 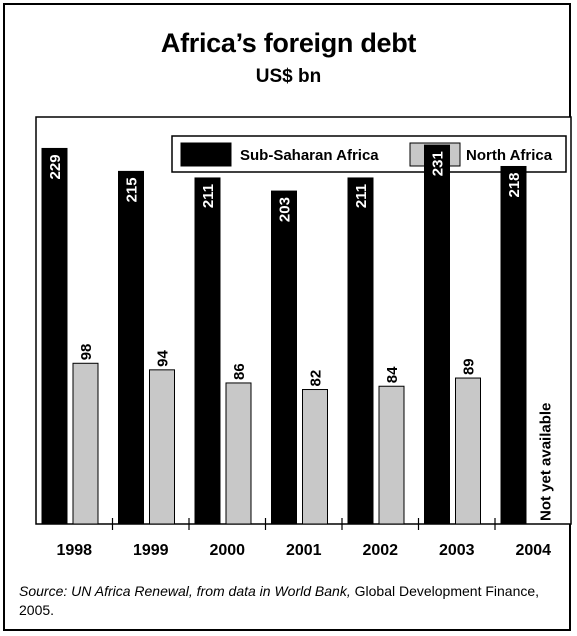 What do you see at coordinates (284, 357) in the screenshot?
I see `bar-sub-saharan-africa-2001` at bounding box center [284, 357].